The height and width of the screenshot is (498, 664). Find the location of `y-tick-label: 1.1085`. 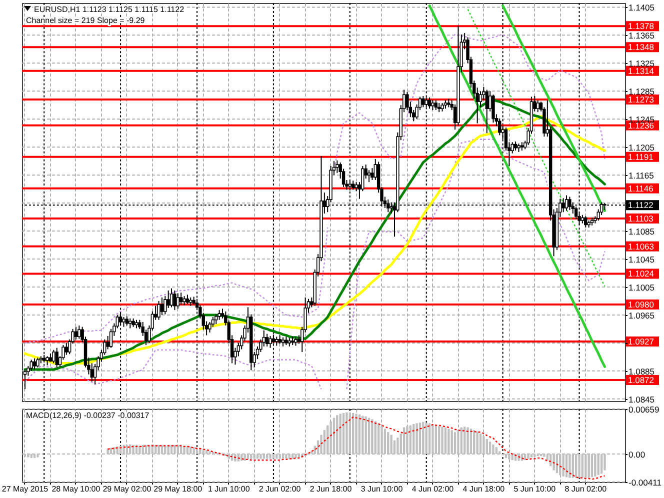

y-tick-label: 1.1085 is located at coordinates (641, 231).